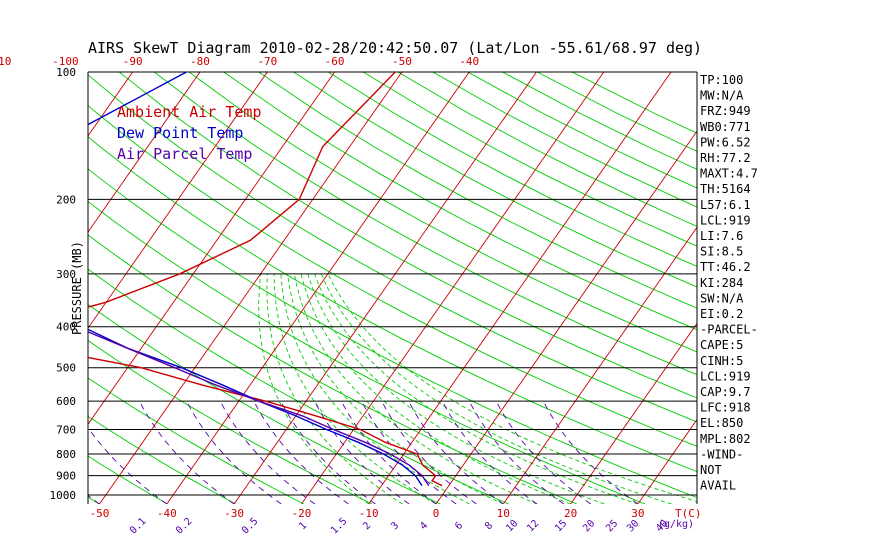  I want to click on pressure-tick-label: 500, so click(66, 368).